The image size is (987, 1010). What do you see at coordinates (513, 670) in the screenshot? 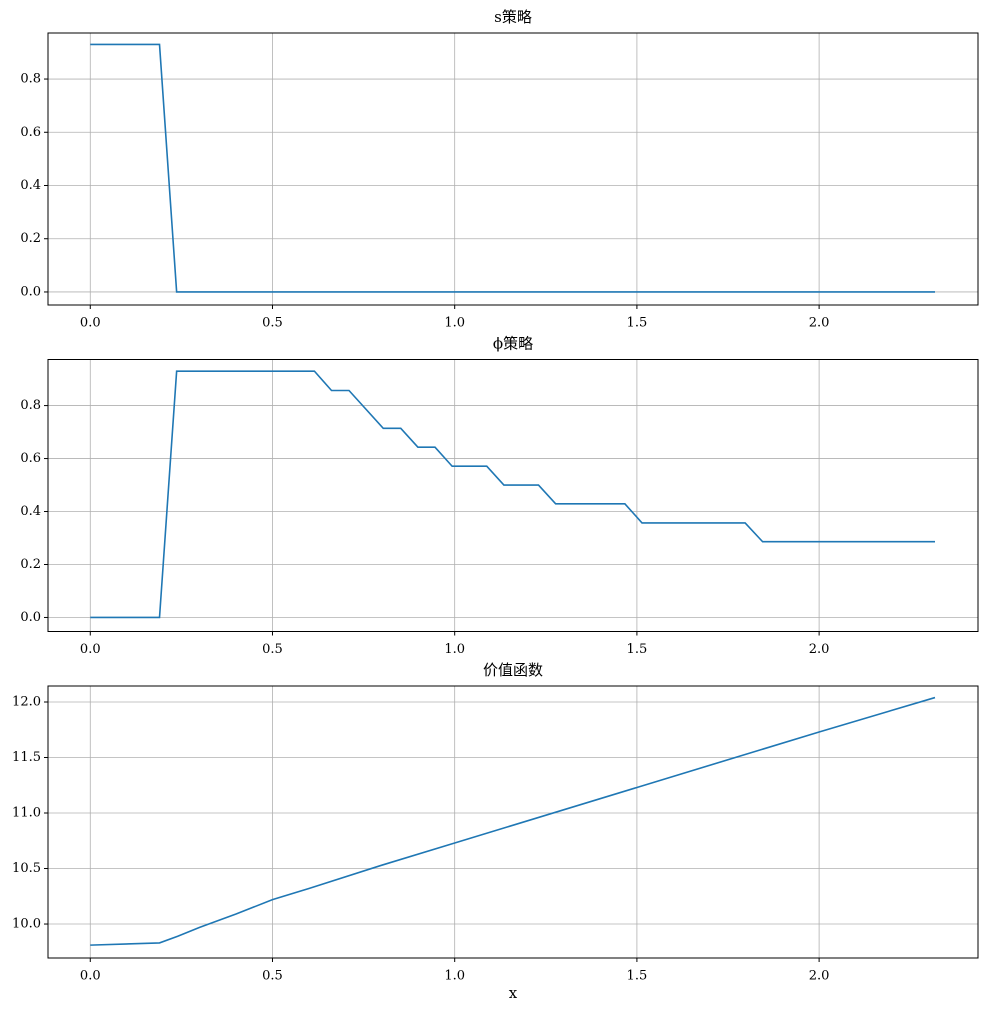
I see `chart-title: 价值函数` at bounding box center [513, 670].